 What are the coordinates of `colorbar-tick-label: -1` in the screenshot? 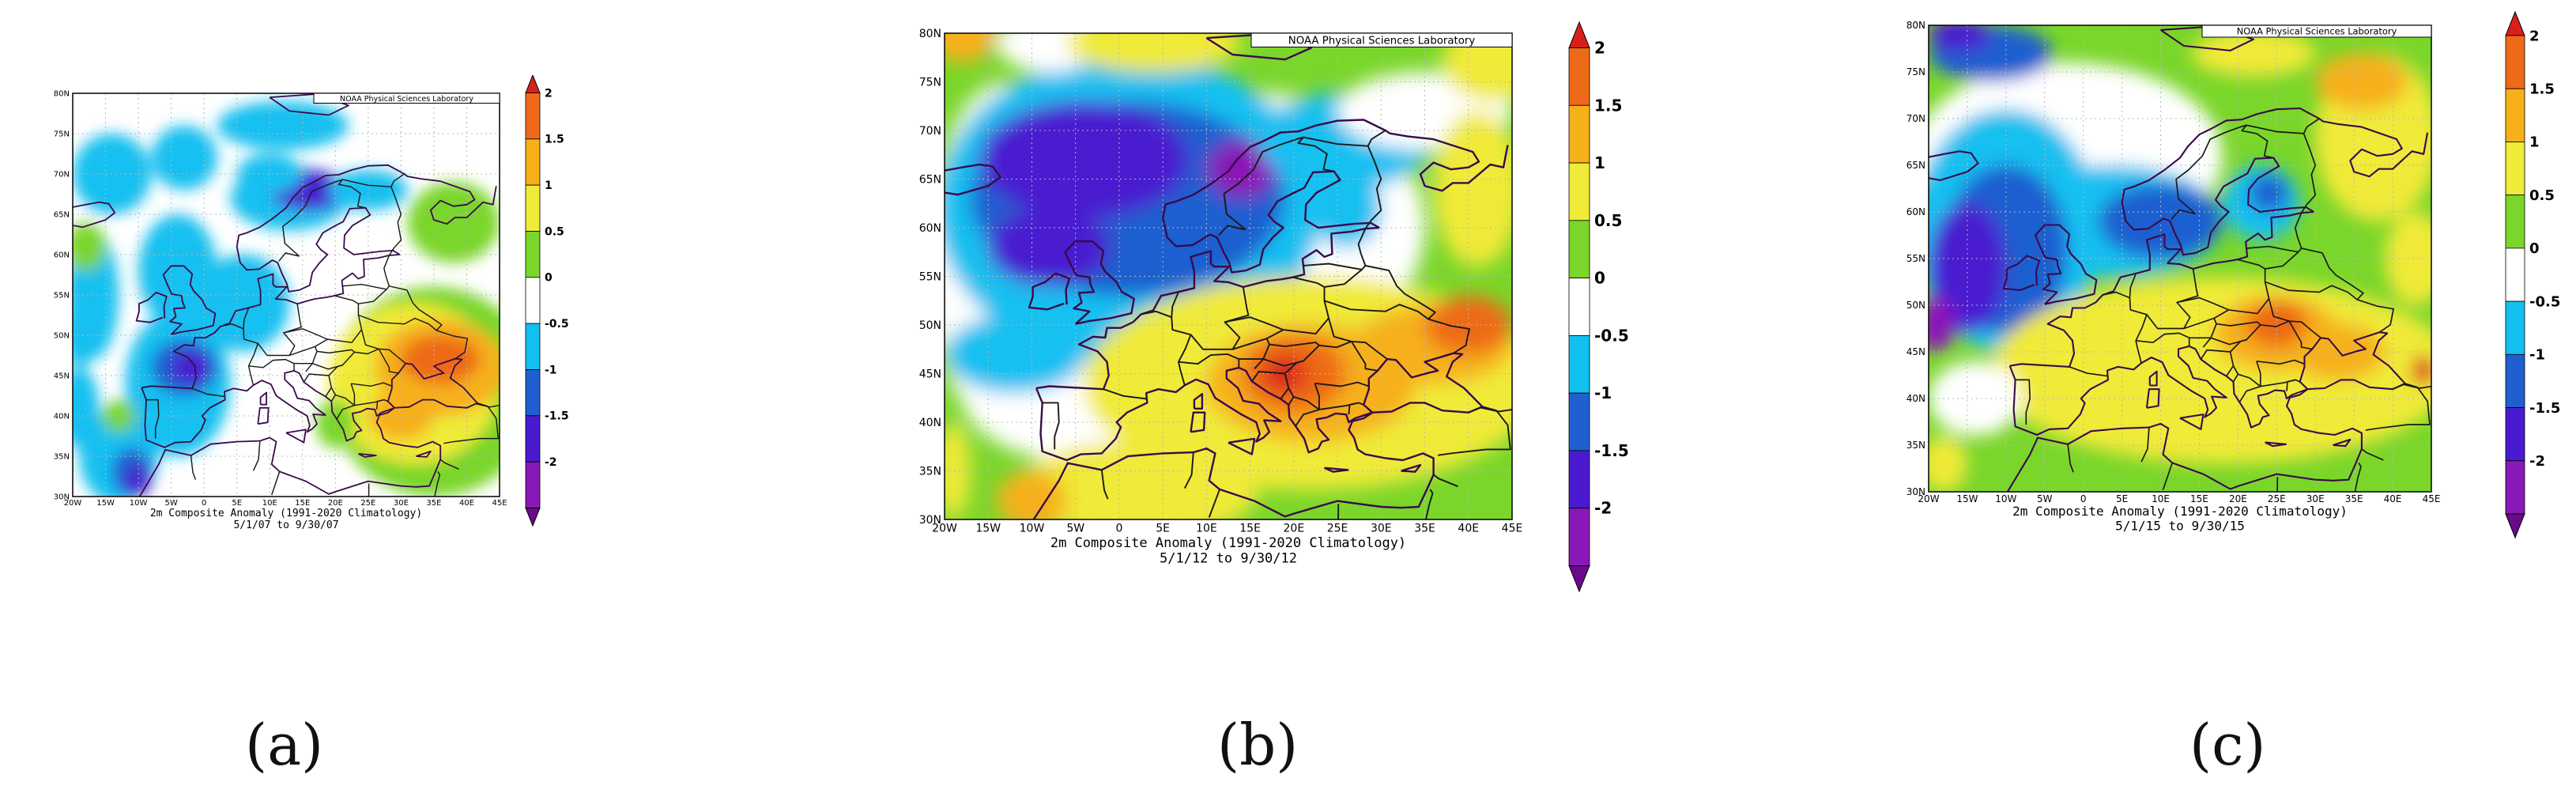 It's located at (1603, 392).